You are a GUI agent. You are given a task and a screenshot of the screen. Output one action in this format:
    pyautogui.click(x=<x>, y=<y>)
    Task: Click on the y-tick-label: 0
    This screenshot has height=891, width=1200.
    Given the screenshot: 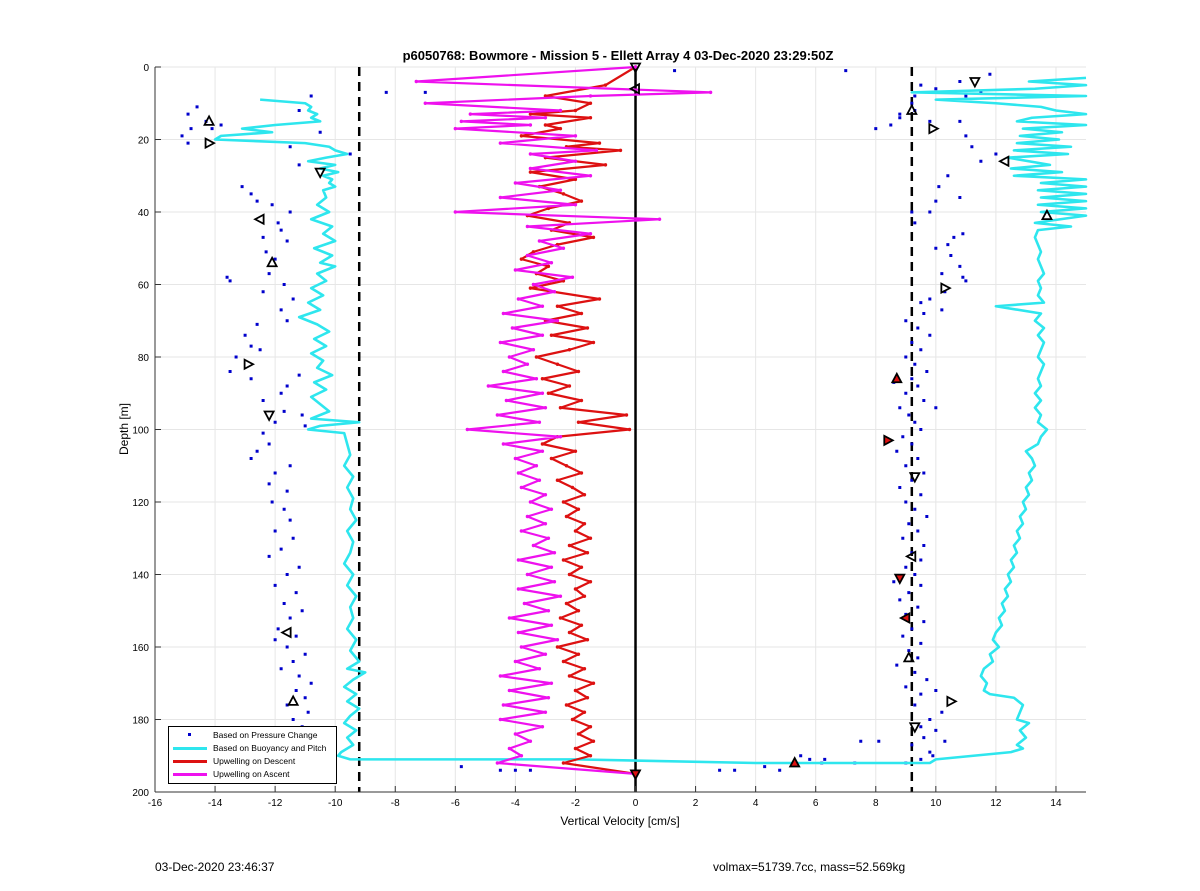 What is the action you would take?
    pyautogui.click(x=146, y=68)
    